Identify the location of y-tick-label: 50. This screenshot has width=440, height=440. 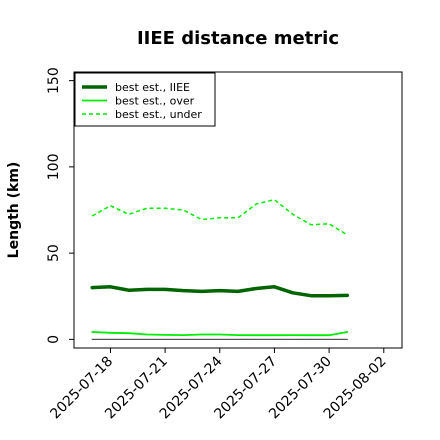
(54, 253).